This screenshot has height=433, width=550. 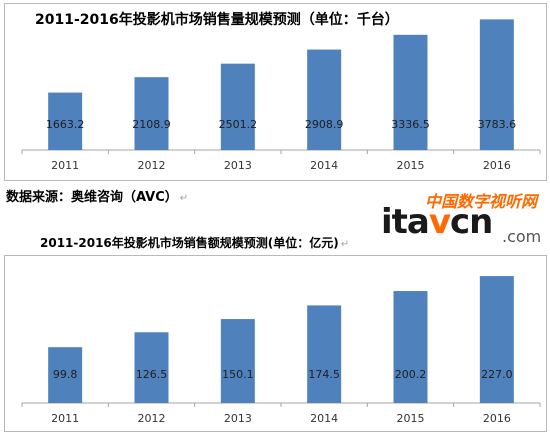 What do you see at coordinates (411, 374) in the screenshot?
I see `data-label: 200.2` at bounding box center [411, 374].